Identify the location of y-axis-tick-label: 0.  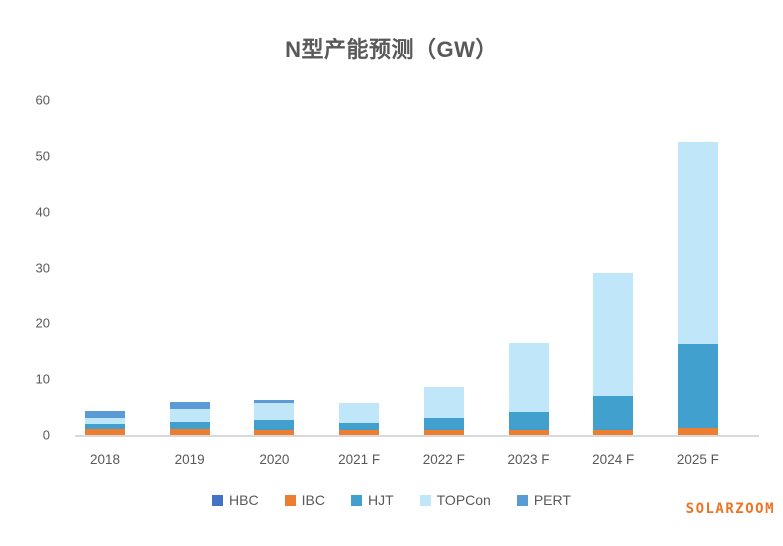
(46, 435).